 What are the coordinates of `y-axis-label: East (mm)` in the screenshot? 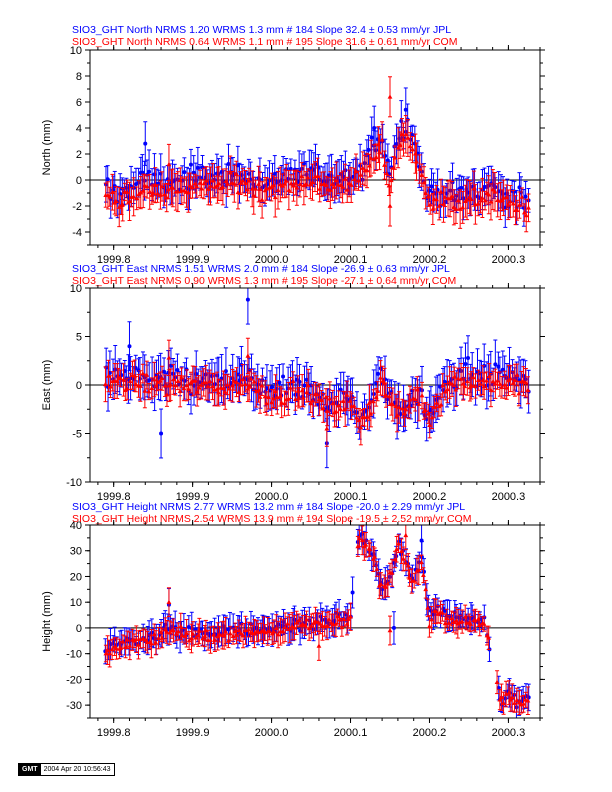 It's located at (47, 385).